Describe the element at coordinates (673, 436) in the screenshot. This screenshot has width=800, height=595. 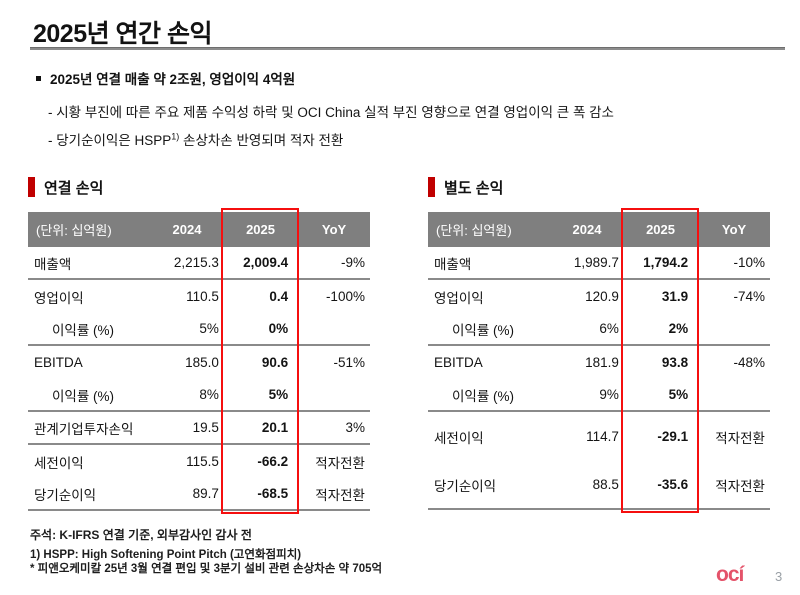
I see `value-2025: -29.1` at that location.